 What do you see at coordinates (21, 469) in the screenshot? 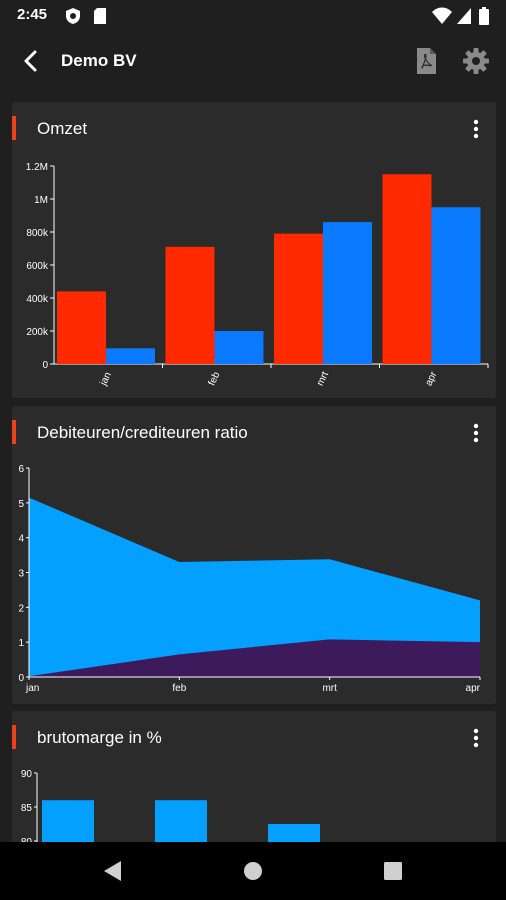
I see `y-tick-label: 6` at bounding box center [21, 469].